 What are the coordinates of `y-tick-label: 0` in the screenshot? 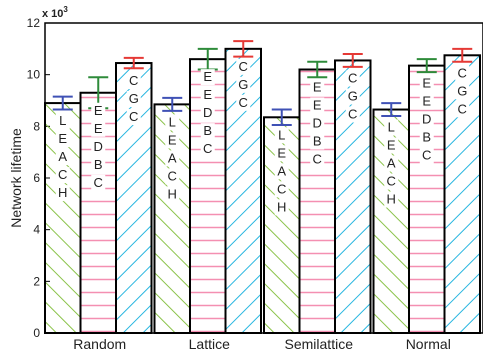 It's located at (36, 333).